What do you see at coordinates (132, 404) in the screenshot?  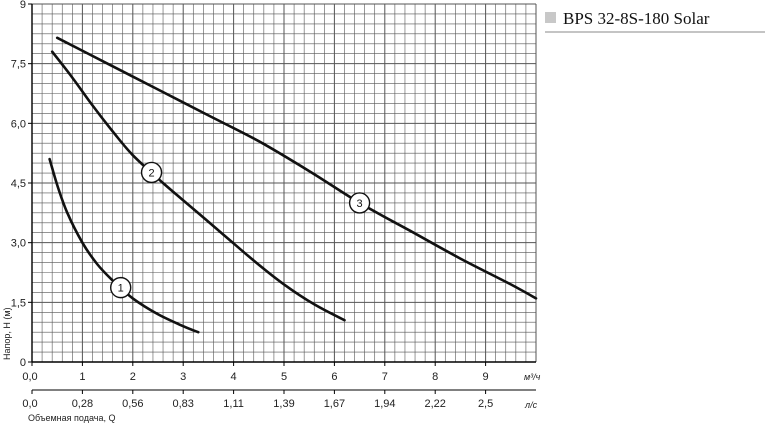 I see `x2-tick-label: 0,56` at bounding box center [132, 404].